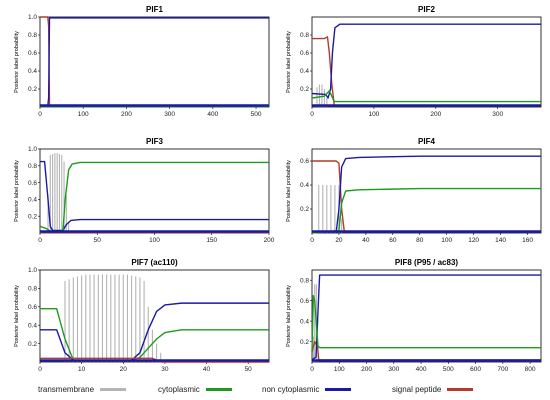 The image size is (550, 400). Describe the element at coordinates (291, 389) in the screenshot. I see `legend-label-non-cytoplasmic: non cytoplasmic` at that location.